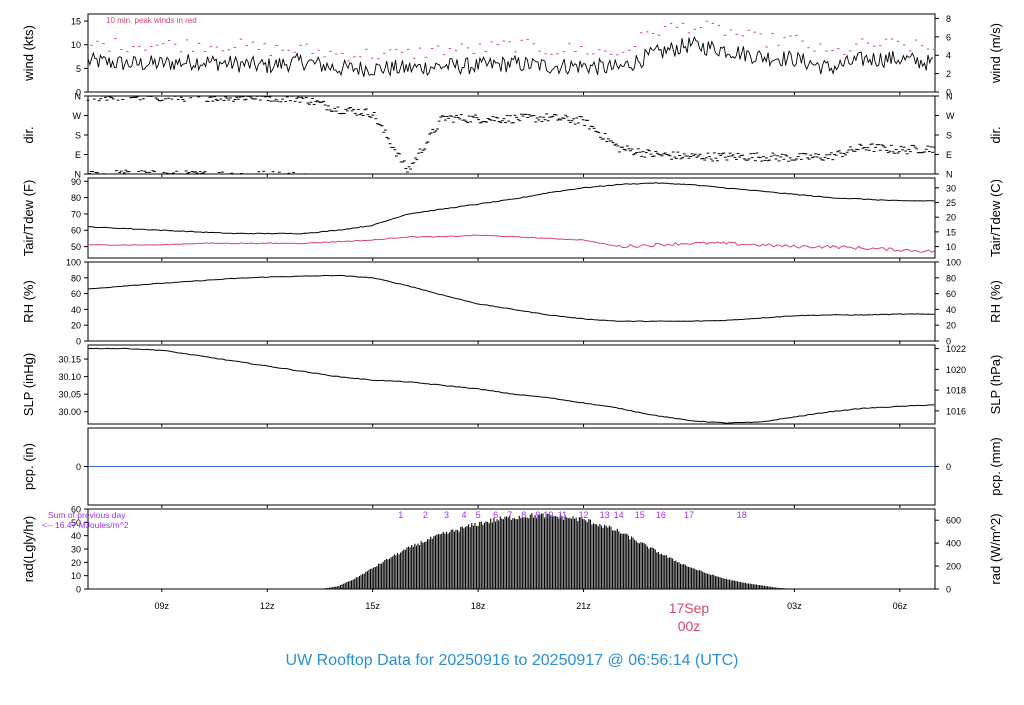  I want to click on time-tick-label: 18z, so click(478, 606).